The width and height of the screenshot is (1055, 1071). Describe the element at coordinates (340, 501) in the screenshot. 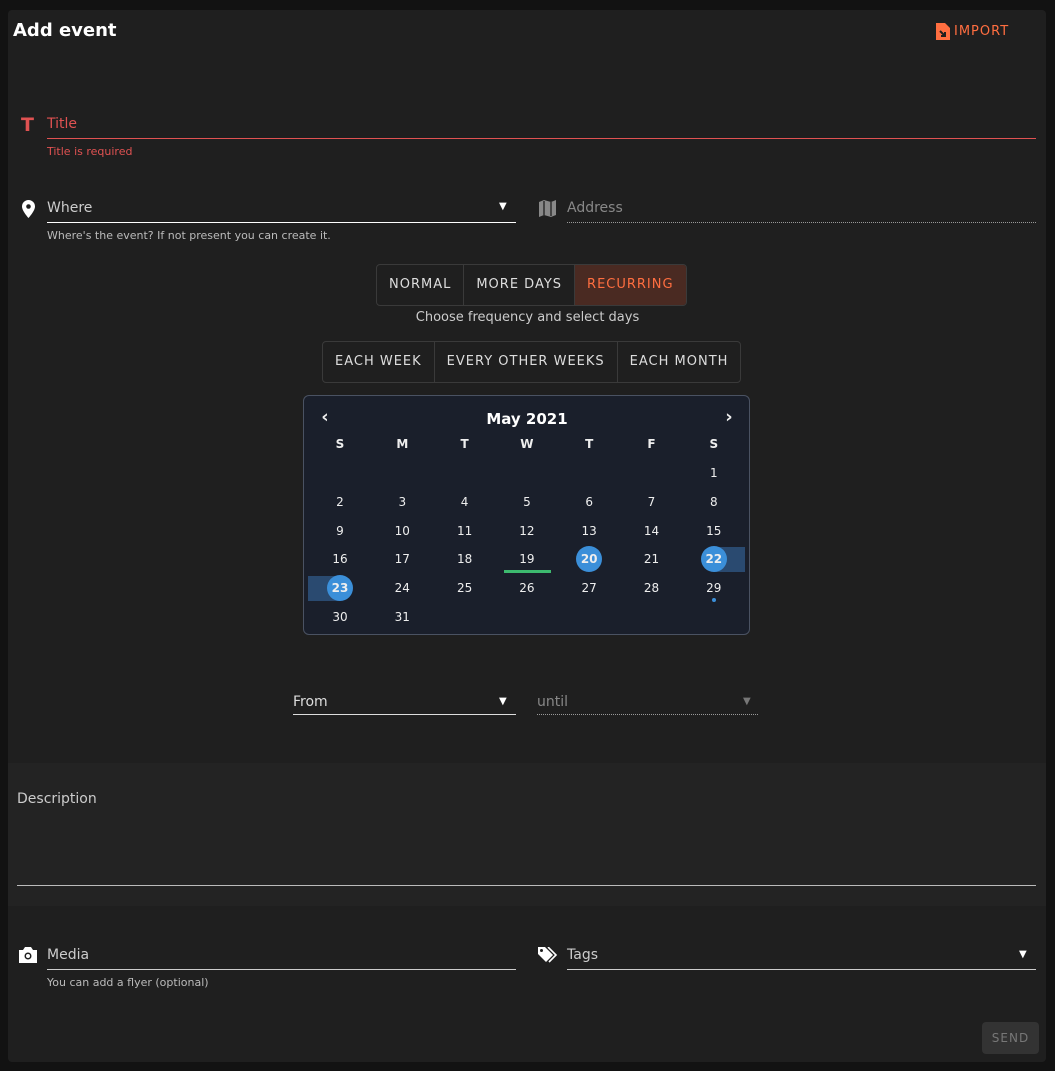

I see `calendar-day: 2` at that location.